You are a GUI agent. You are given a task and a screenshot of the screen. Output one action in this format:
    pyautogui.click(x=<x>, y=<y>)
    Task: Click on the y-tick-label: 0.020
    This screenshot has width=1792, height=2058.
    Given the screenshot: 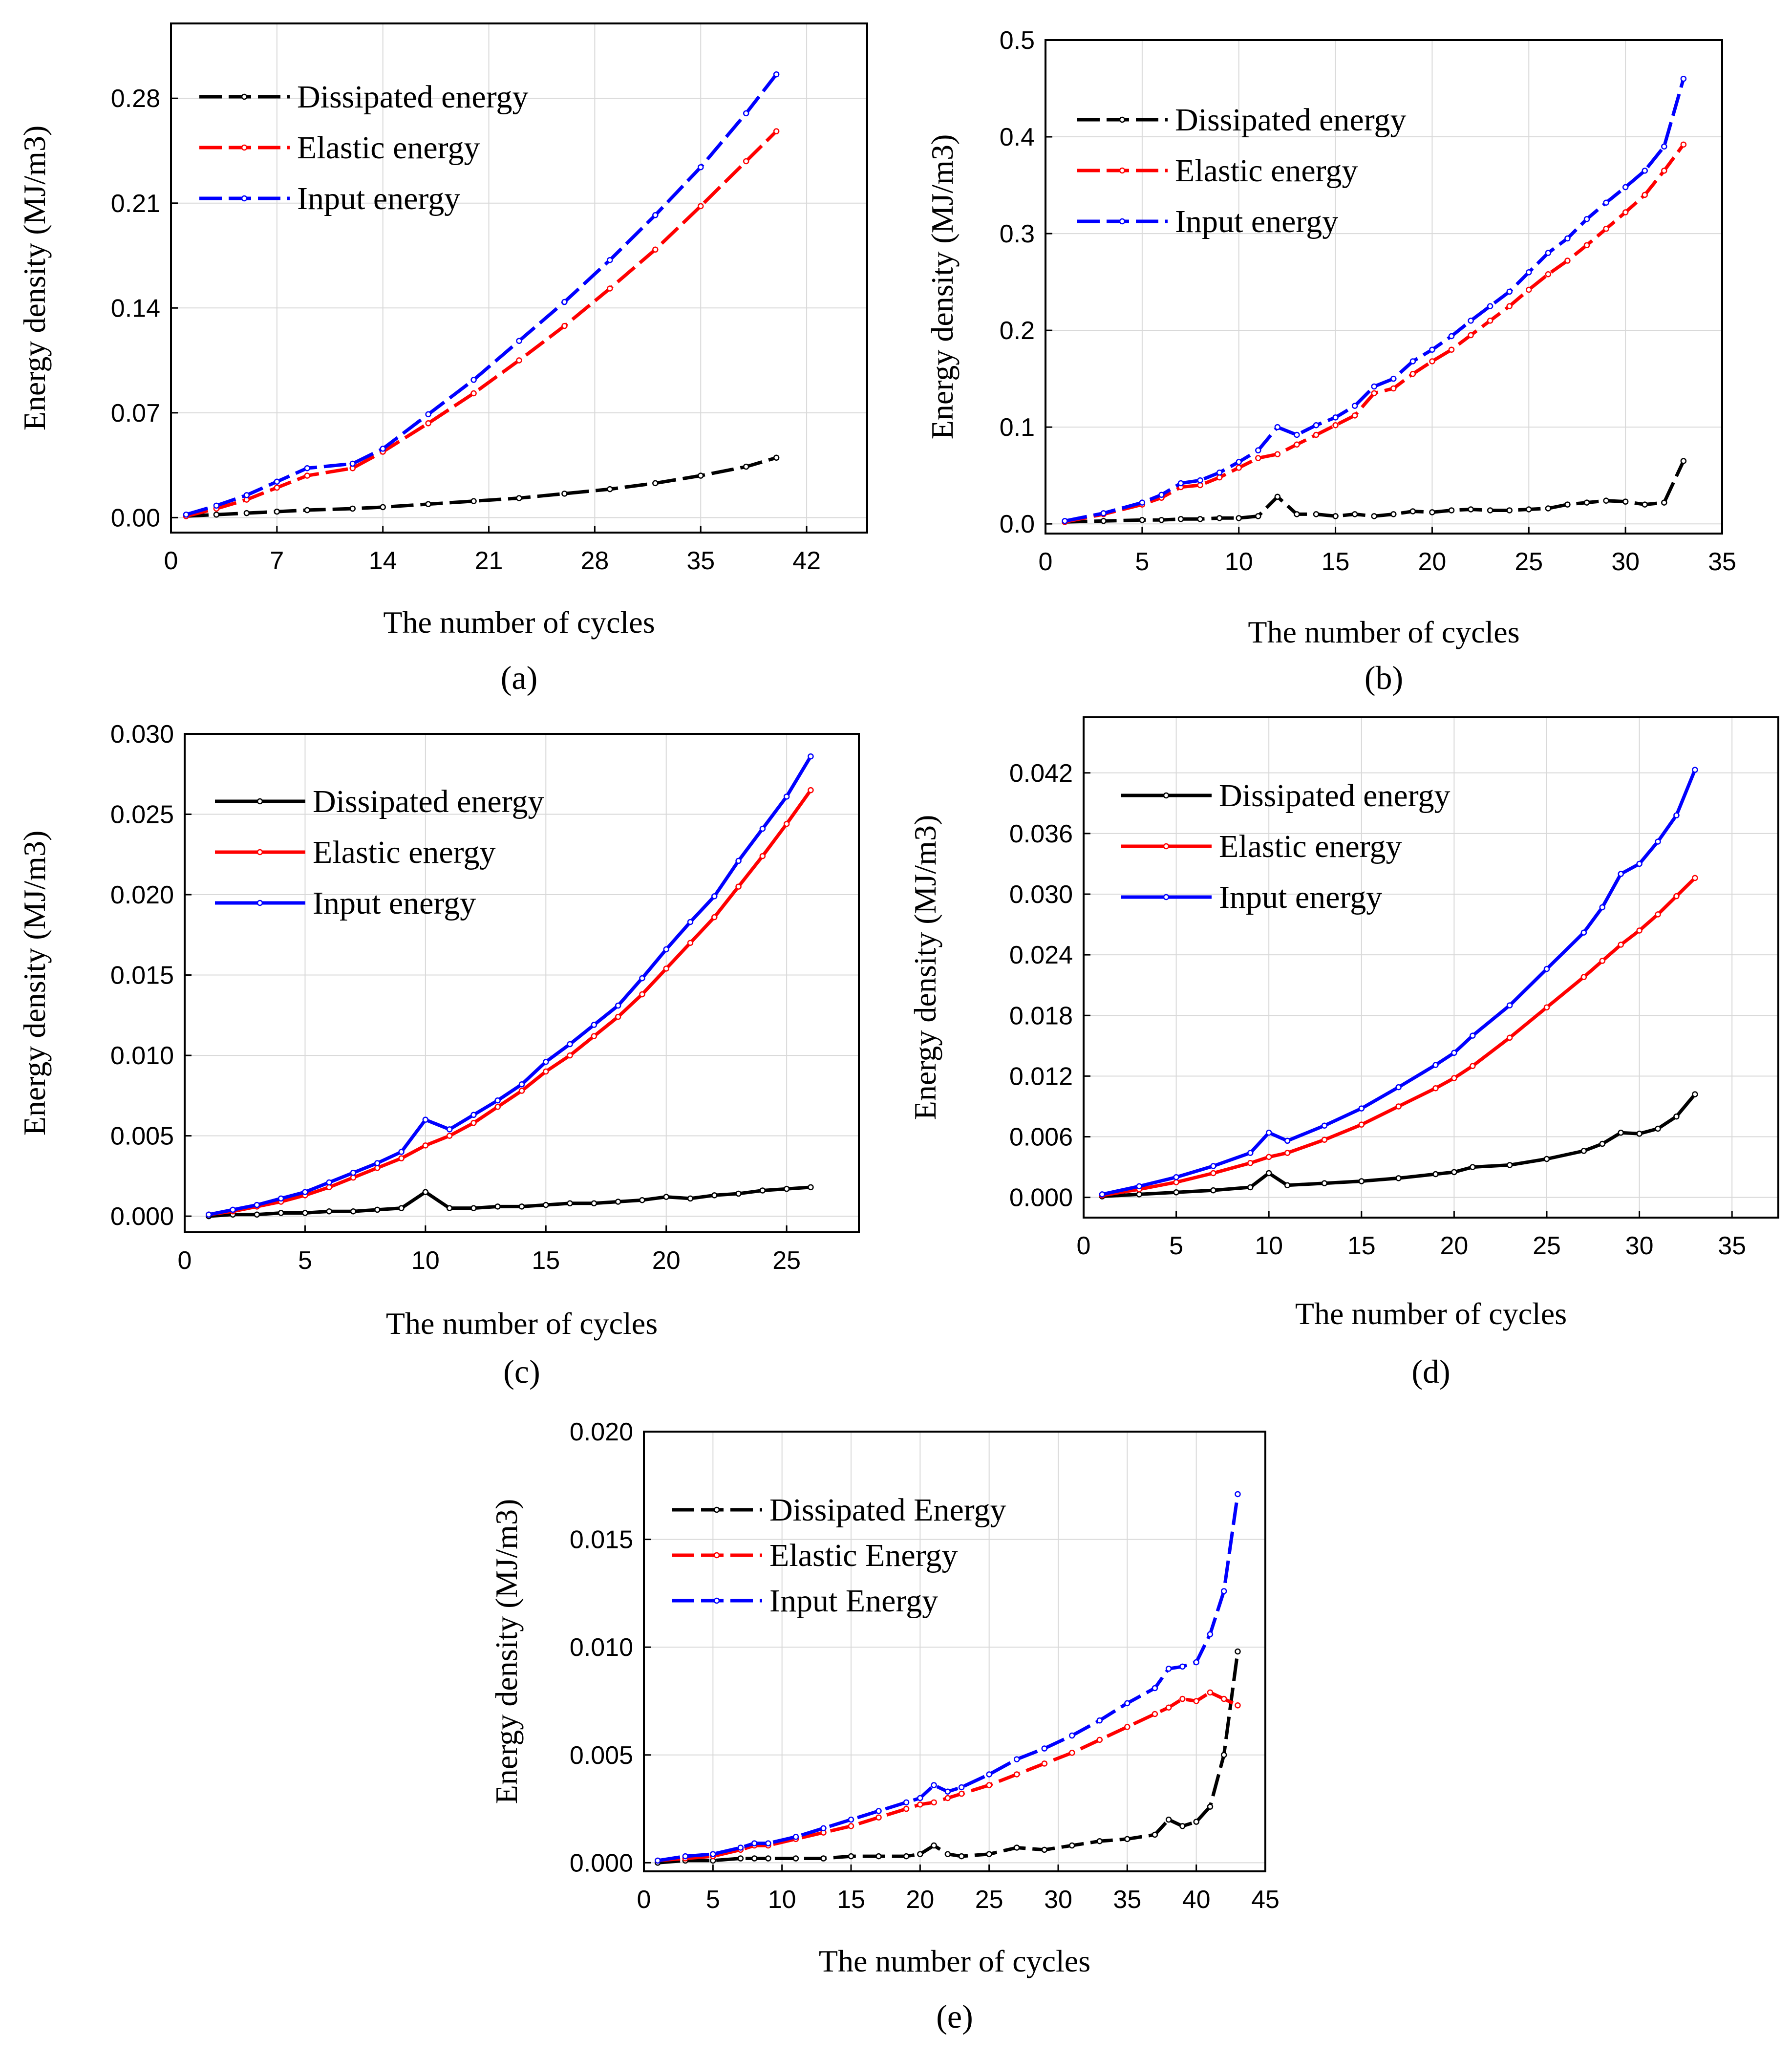 What is the action you would take?
    pyautogui.click(x=601, y=1432)
    